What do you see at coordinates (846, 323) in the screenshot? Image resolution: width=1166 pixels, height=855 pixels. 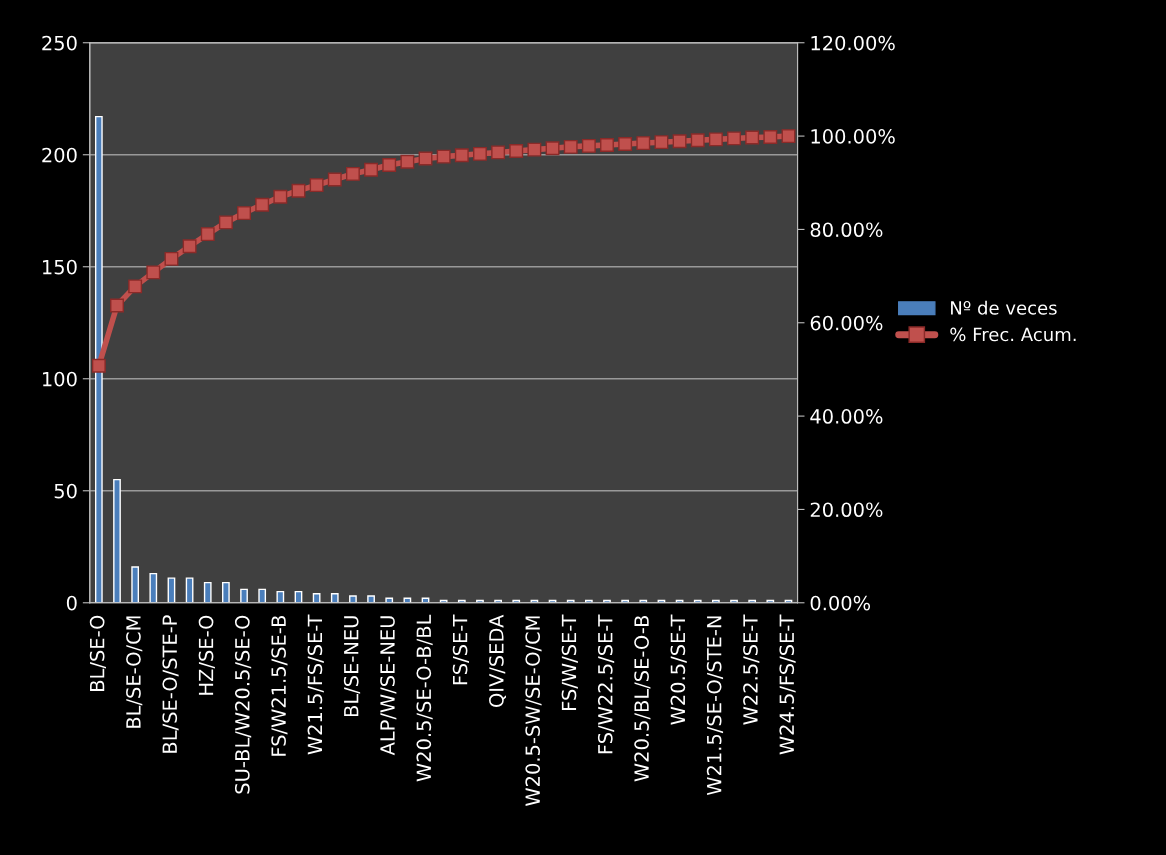 I see `y2-tick-label: 60.00%` at bounding box center [846, 323].